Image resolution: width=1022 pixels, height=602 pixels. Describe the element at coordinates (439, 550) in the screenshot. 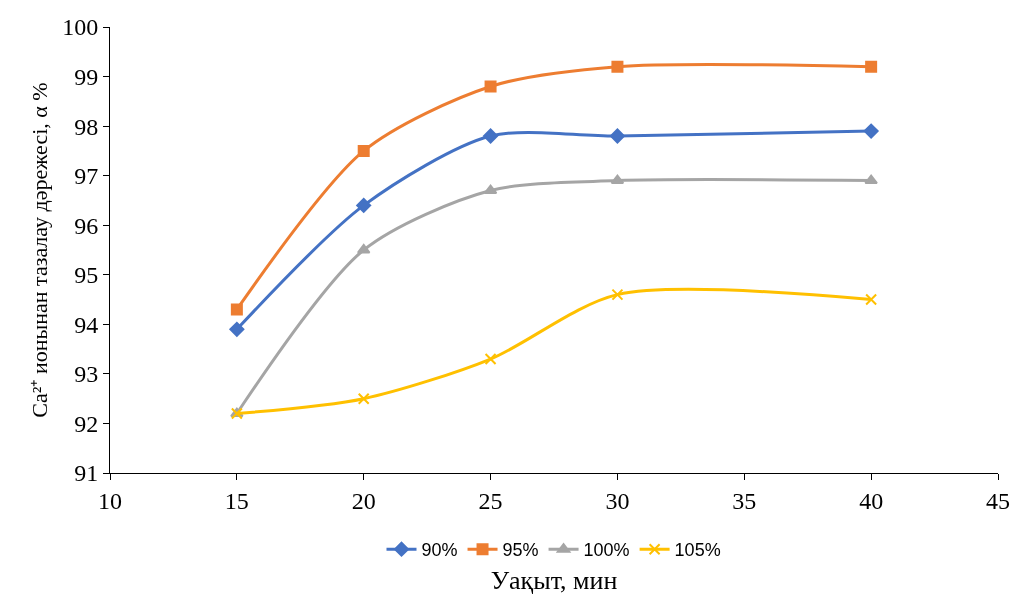

I see `legend-label: 90%` at that location.